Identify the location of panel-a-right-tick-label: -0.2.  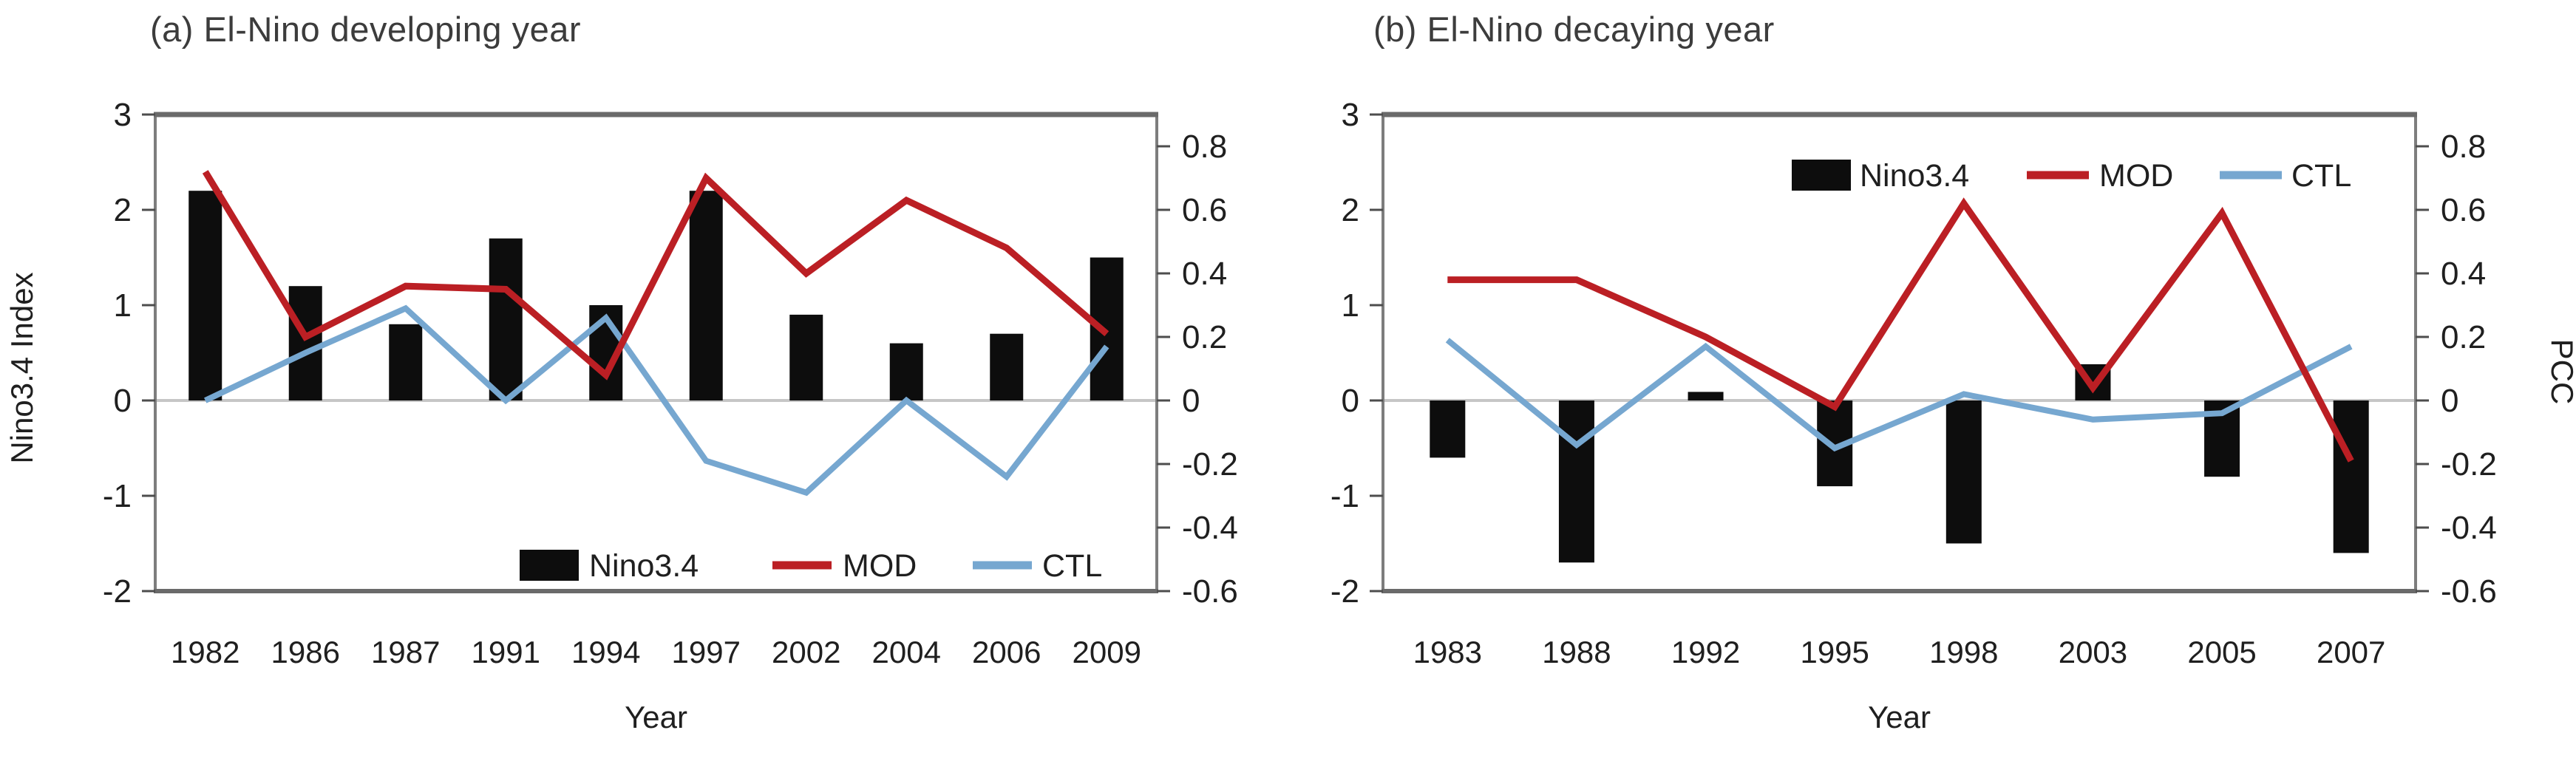
(1210, 464).